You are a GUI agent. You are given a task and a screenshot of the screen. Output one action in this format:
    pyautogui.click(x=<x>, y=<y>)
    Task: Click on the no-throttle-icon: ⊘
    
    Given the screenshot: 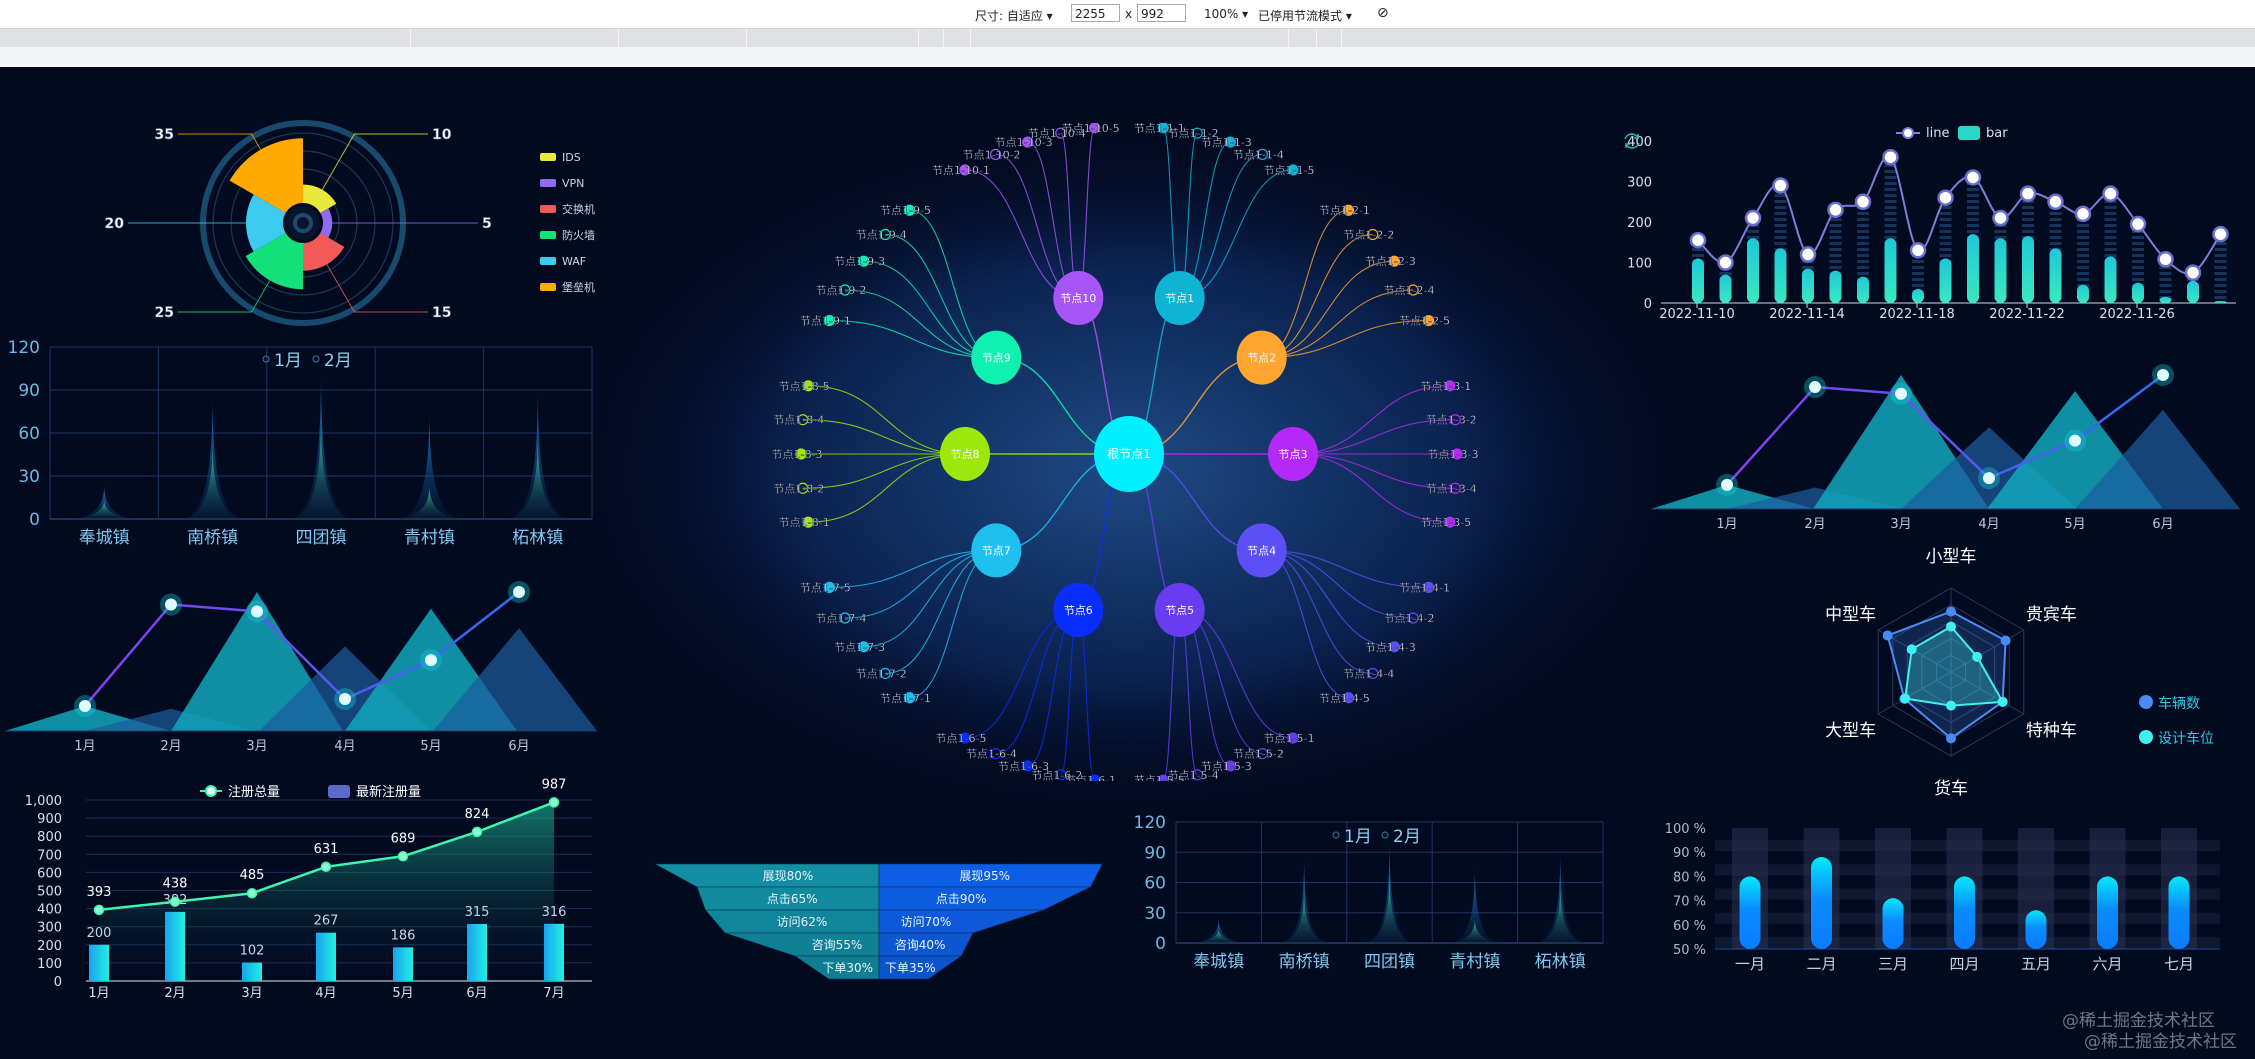 What is the action you would take?
    pyautogui.click(x=1383, y=13)
    